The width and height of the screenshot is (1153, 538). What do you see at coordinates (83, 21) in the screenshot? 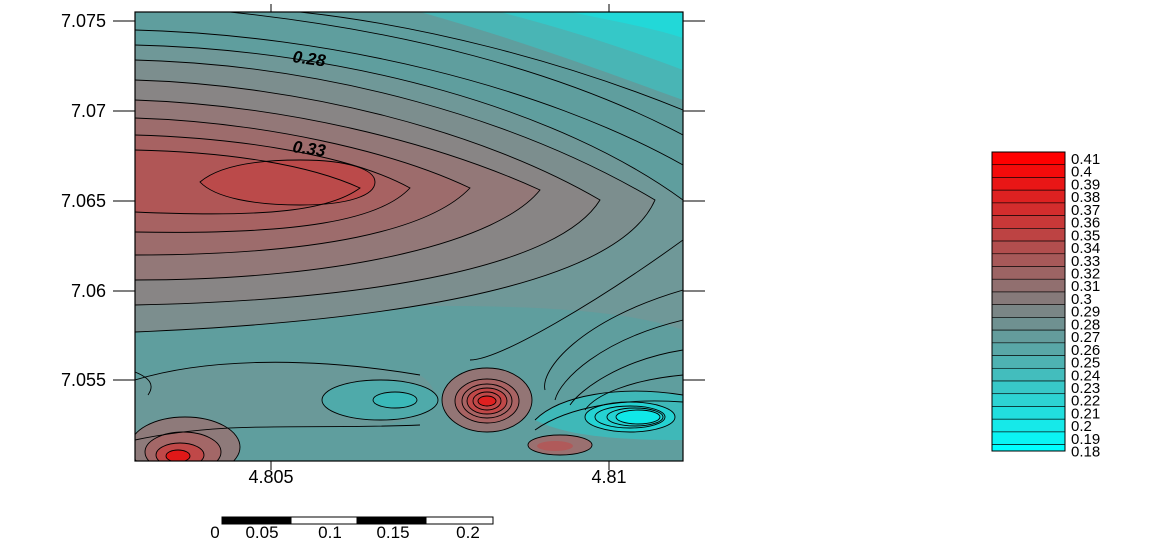
I see `y-tick-label: 7.075` at bounding box center [83, 21].